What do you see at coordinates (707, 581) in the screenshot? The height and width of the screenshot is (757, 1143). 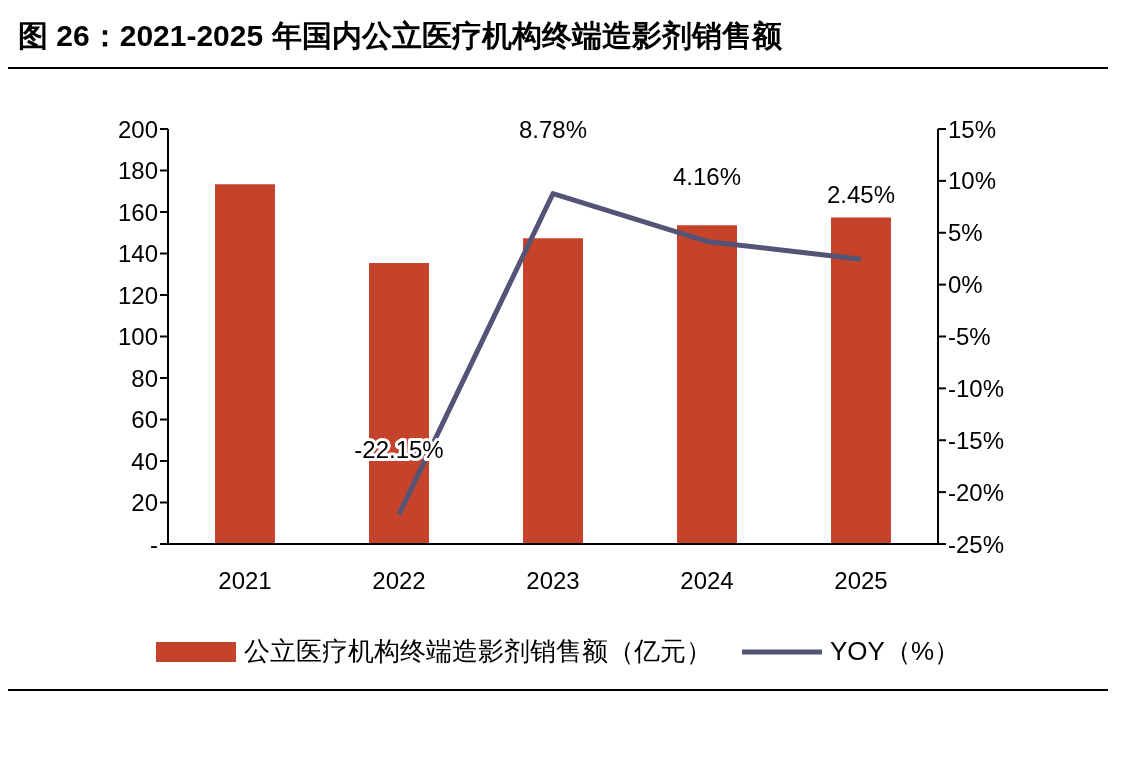 I see `x-tick-label: 2024` at bounding box center [707, 581].